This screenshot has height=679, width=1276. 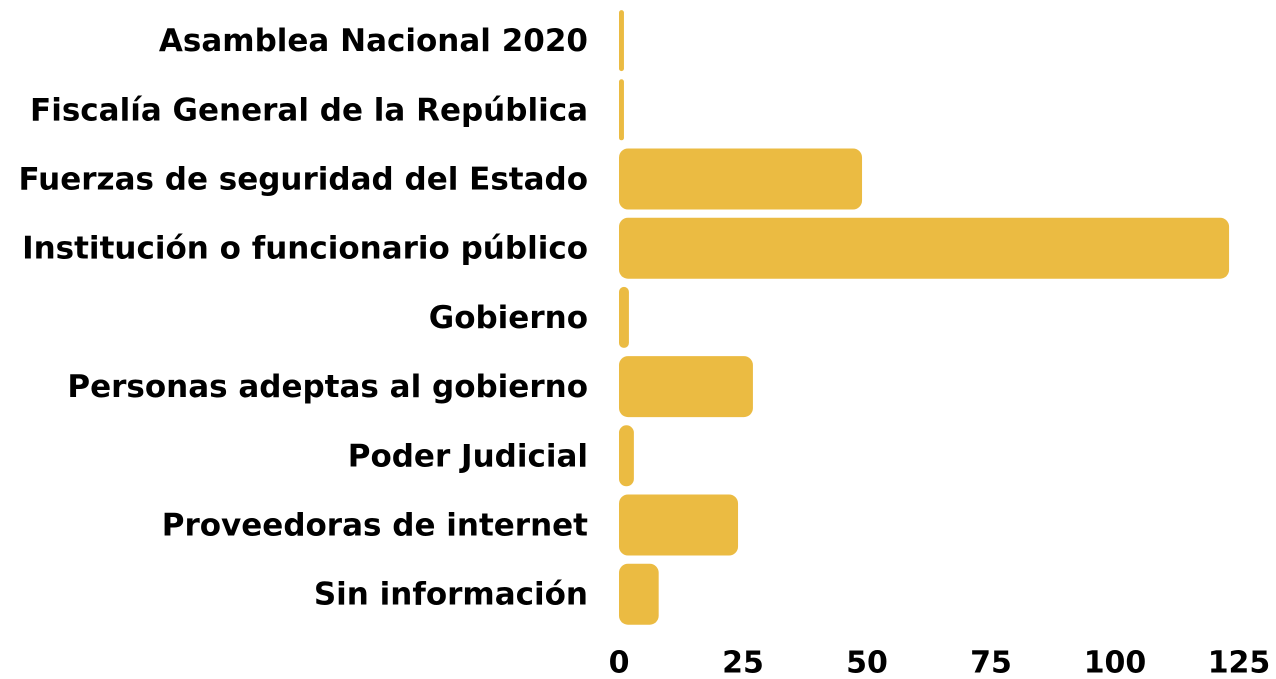 What do you see at coordinates (867, 662) in the screenshot?
I see `x-tick-label: 50` at bounding box center [867, 662].